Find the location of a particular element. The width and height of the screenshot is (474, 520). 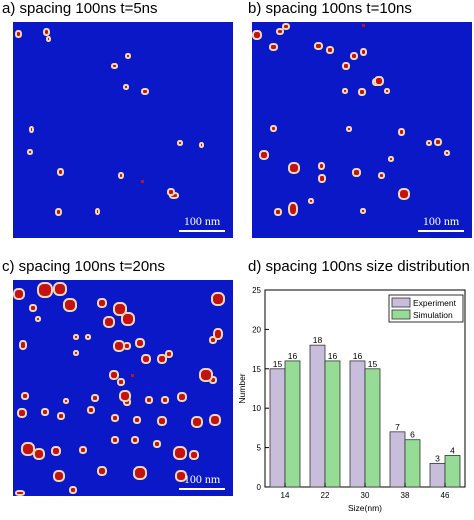

panel-b-title: b) spacing 100ns t=10ns is located at coordinates (330, 8).